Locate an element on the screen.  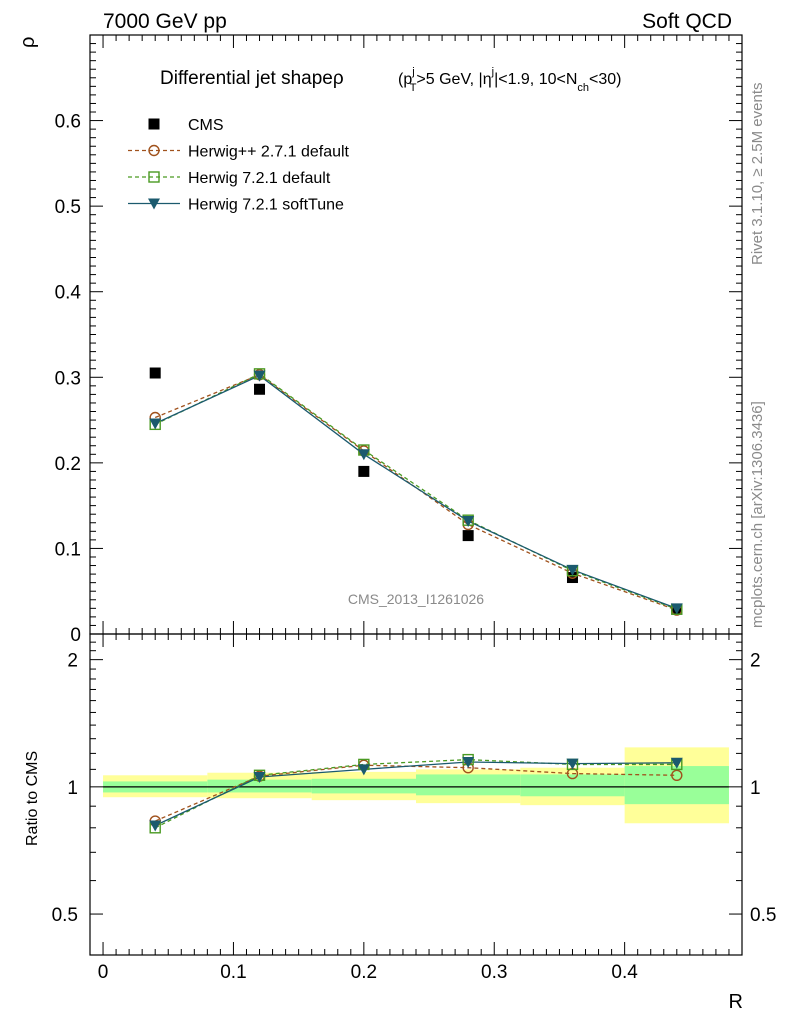
y-tick-label: 0.5 is located at coordinates (68, 207).